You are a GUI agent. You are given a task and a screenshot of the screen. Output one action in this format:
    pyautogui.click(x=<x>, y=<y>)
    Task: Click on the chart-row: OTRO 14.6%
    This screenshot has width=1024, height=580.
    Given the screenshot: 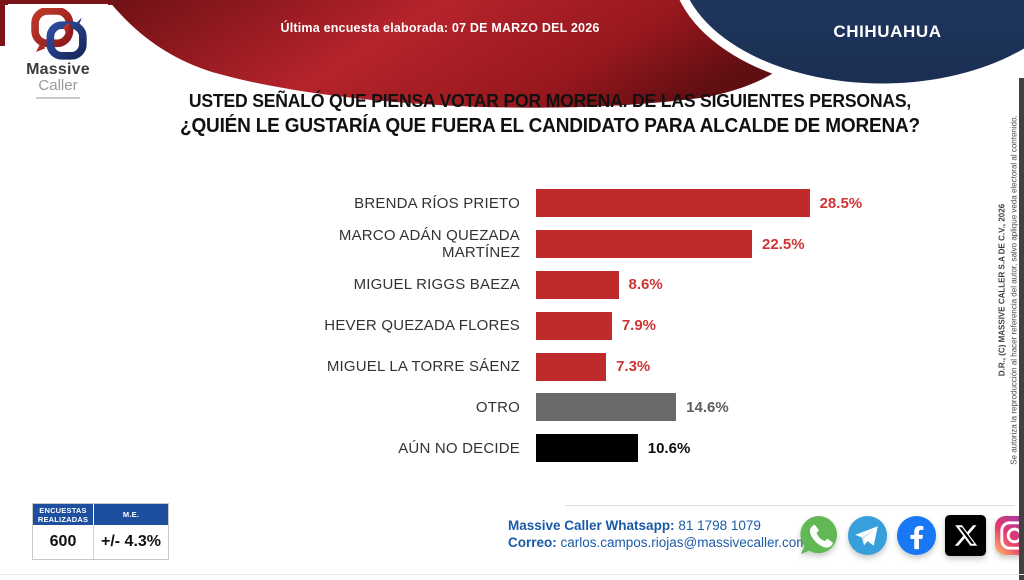 What is the action you would take?
    pyautogui.click(x=563, y=407)
    